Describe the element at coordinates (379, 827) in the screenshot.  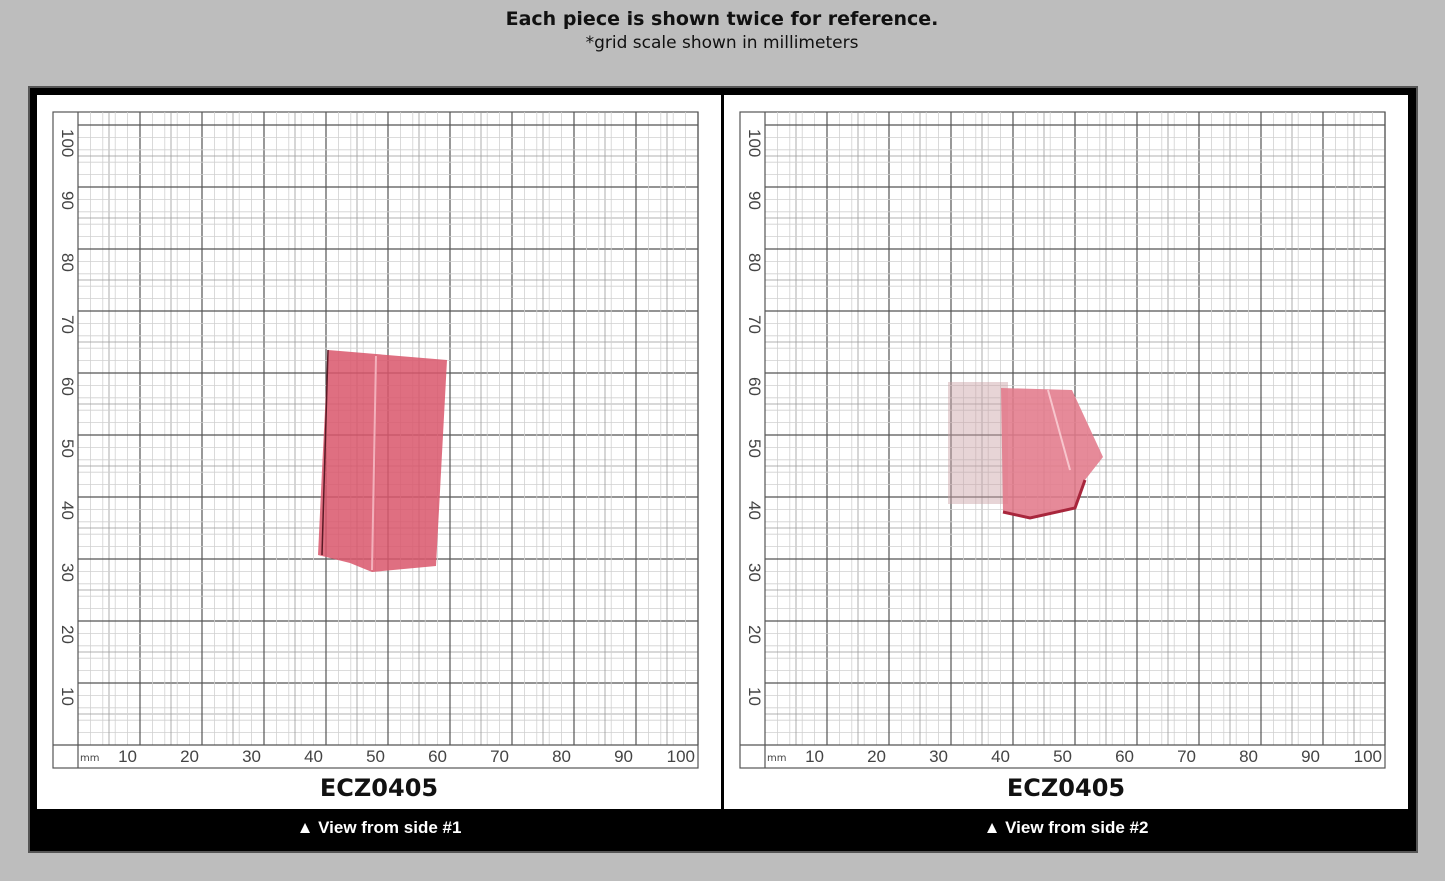
I see `view-caption: ▲ View from side #1` at that location.